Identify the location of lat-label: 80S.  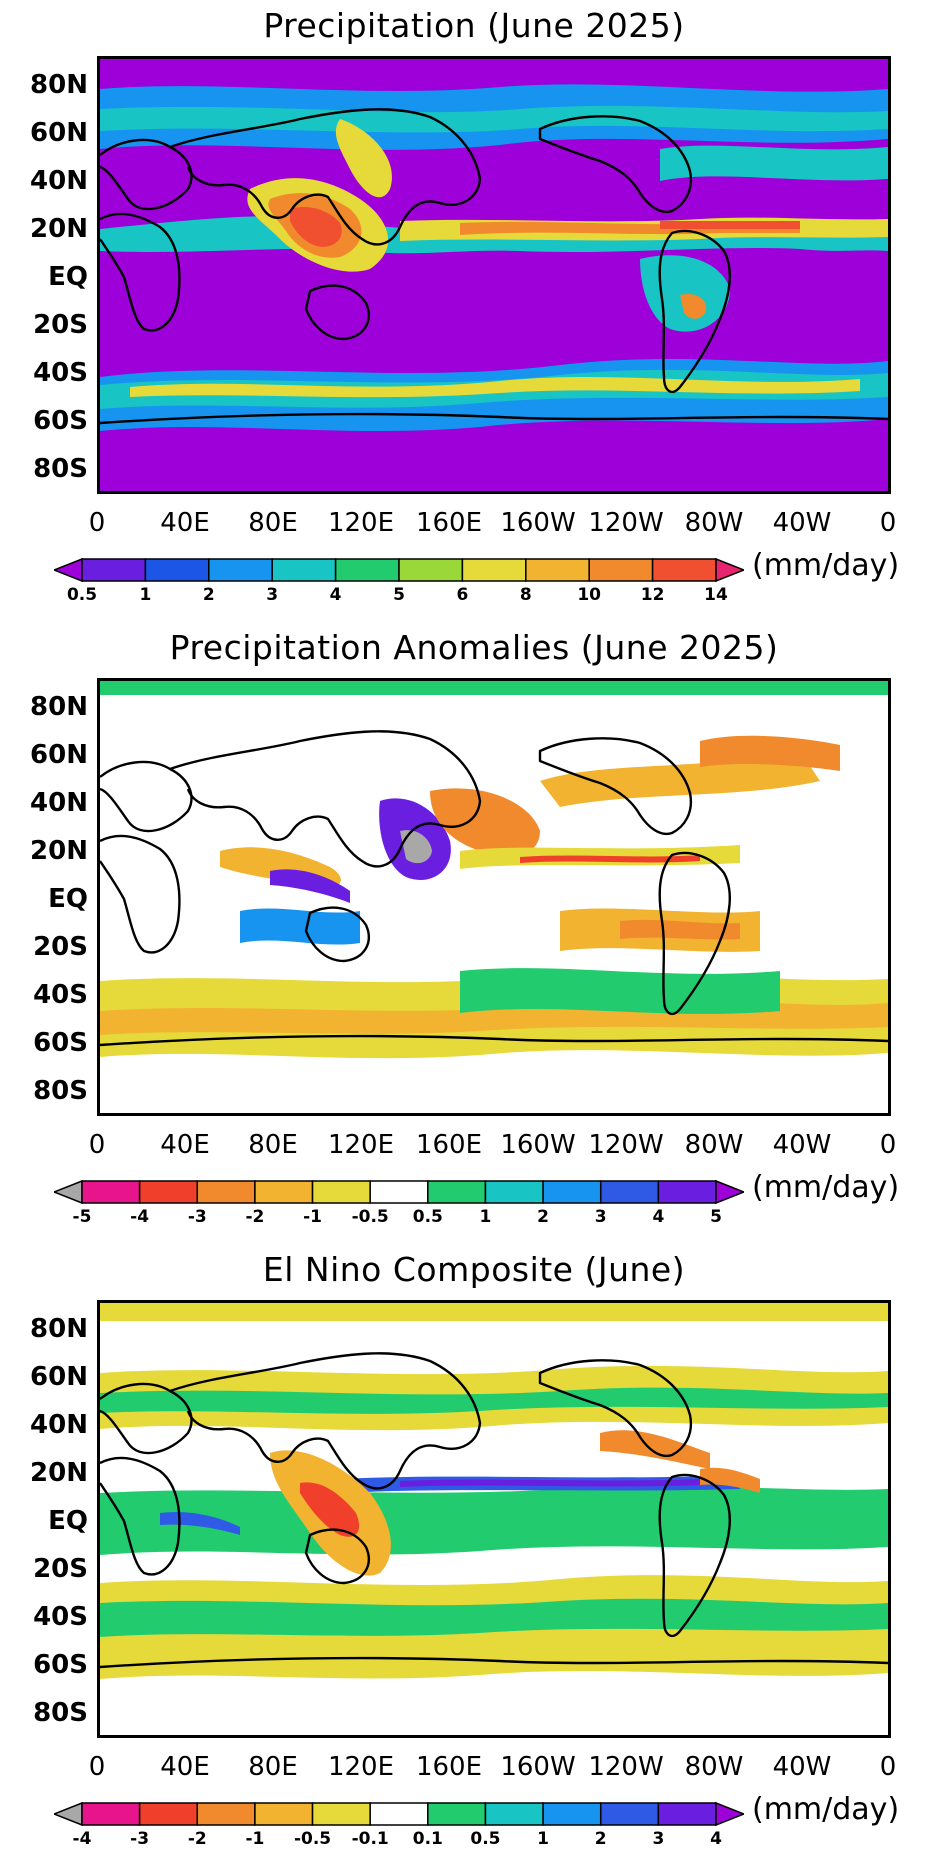
(60, 1091).